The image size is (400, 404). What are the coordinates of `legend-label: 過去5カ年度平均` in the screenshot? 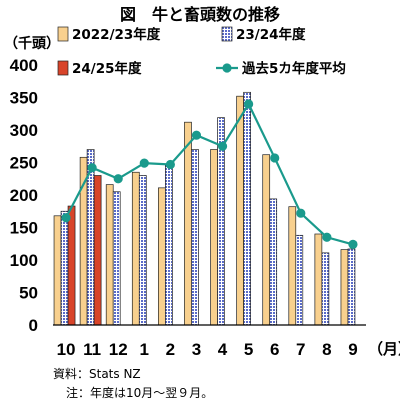 It's located at (293, 68).